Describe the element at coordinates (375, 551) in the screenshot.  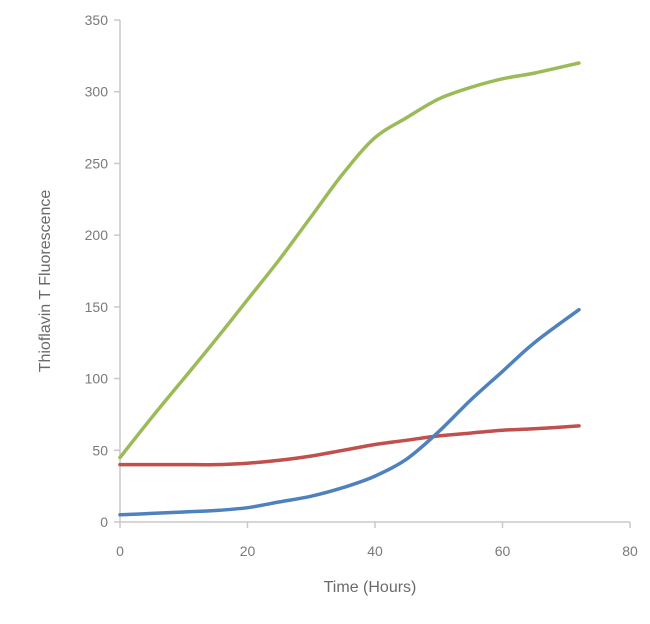
I see `x-tick-label: 40` at that location.